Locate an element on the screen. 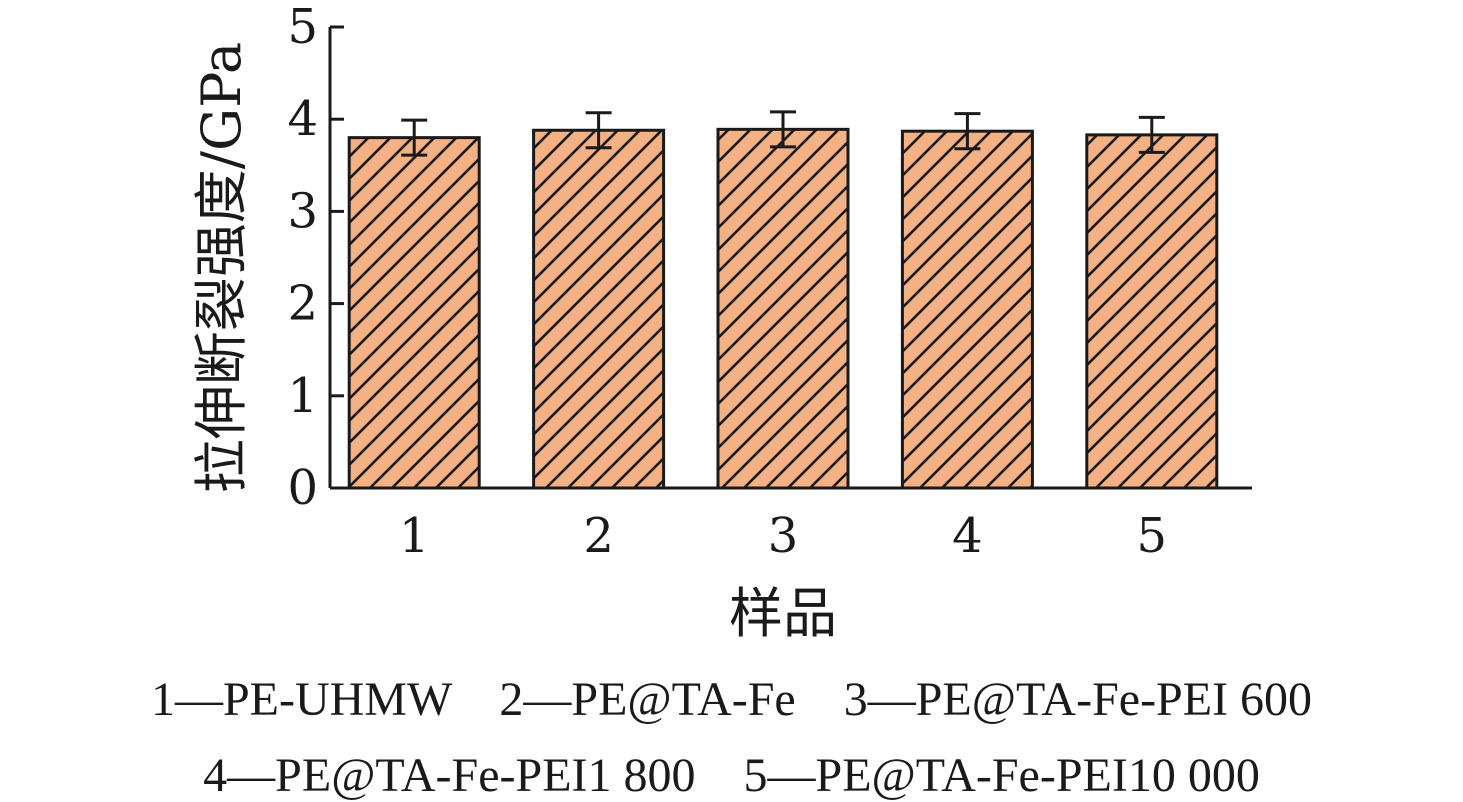  y-tick-label-3: 3 is located at coordinates (302, 211).